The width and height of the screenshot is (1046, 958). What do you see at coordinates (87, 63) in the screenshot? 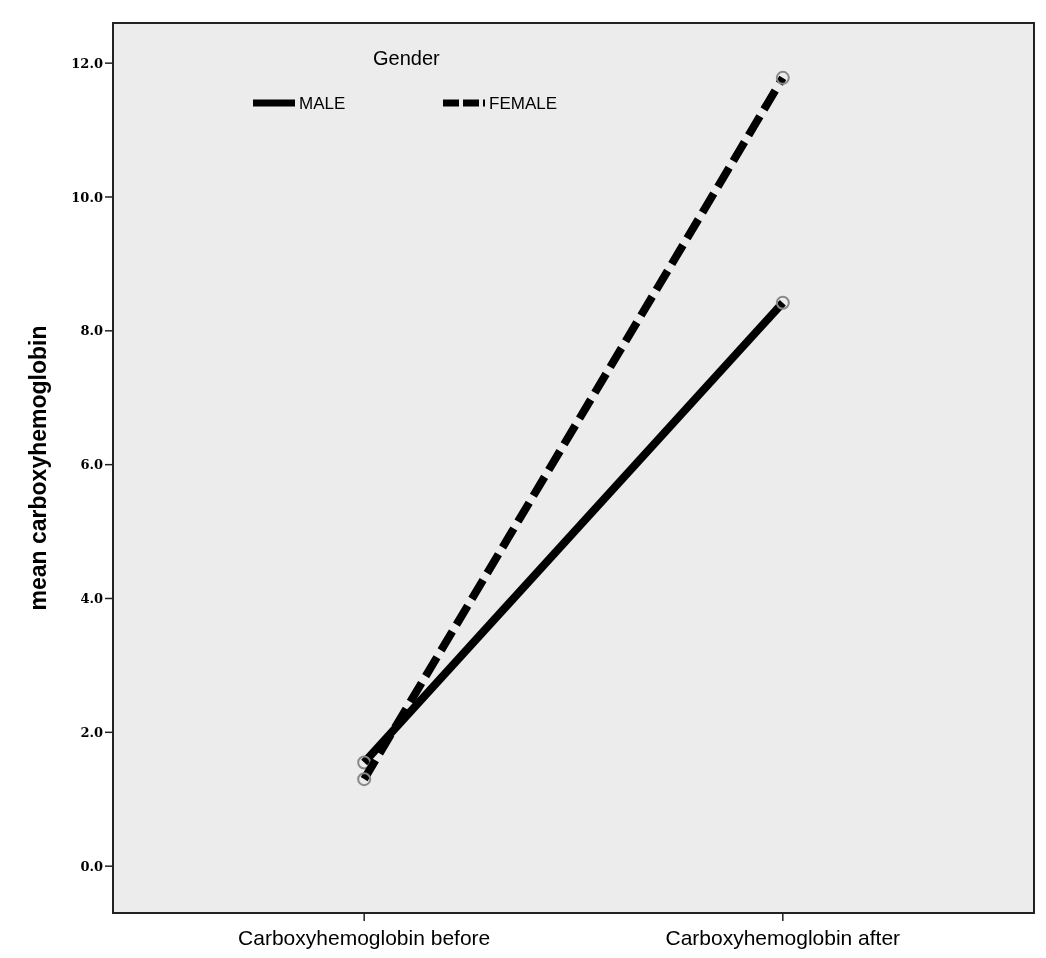
I see `y-tick-label: 12.0` at bounding box center [87, 63].